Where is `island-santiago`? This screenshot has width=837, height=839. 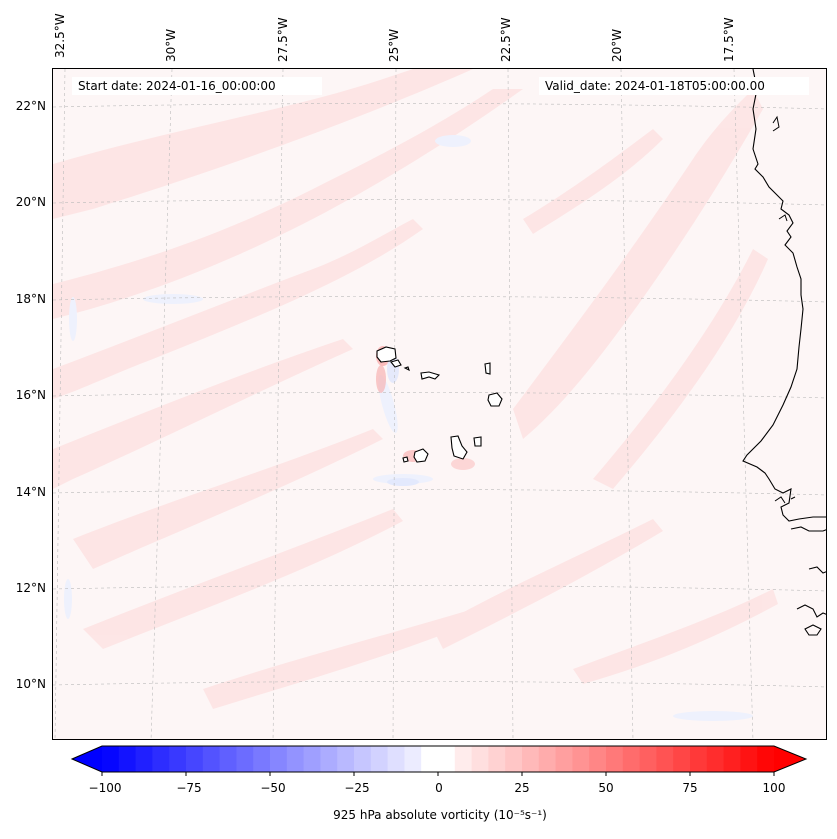 island-santiago is located at coordinates (459, 447).